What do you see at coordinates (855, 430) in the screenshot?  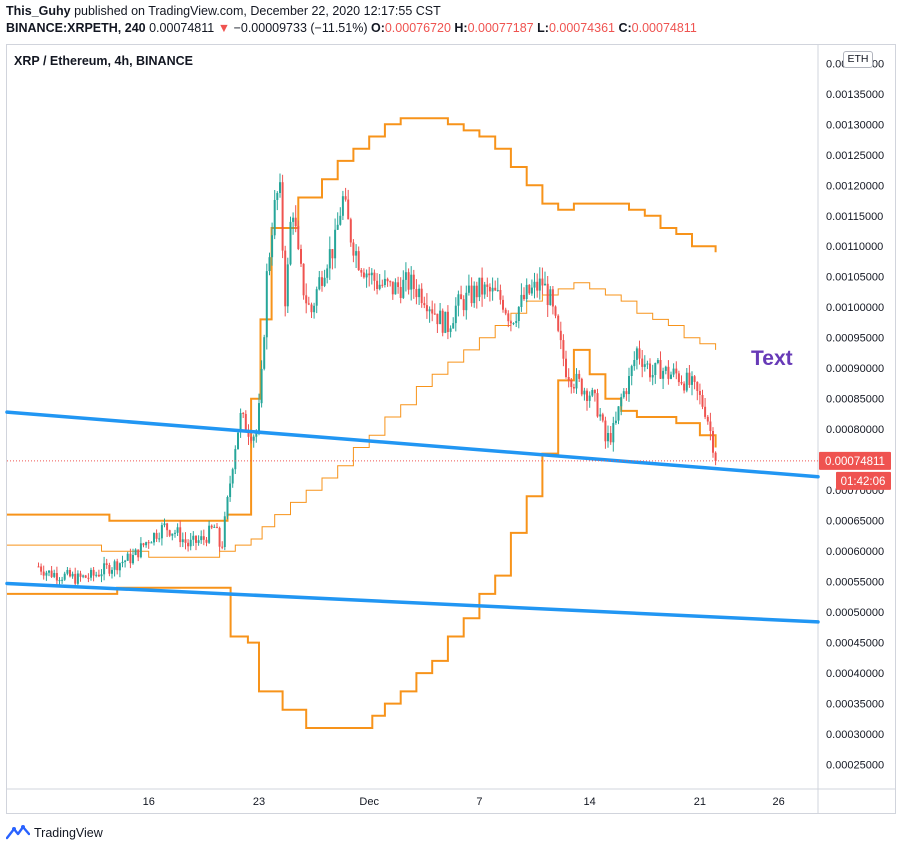 I see `y-tick-label: 0.00080000` at bounding box center [855, 430].